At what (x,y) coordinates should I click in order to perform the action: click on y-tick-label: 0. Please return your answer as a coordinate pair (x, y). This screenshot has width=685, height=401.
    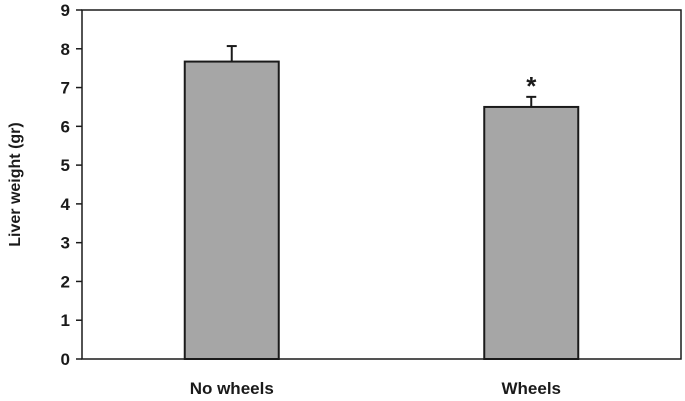
    Looking at the image, I should click on (65, 359).